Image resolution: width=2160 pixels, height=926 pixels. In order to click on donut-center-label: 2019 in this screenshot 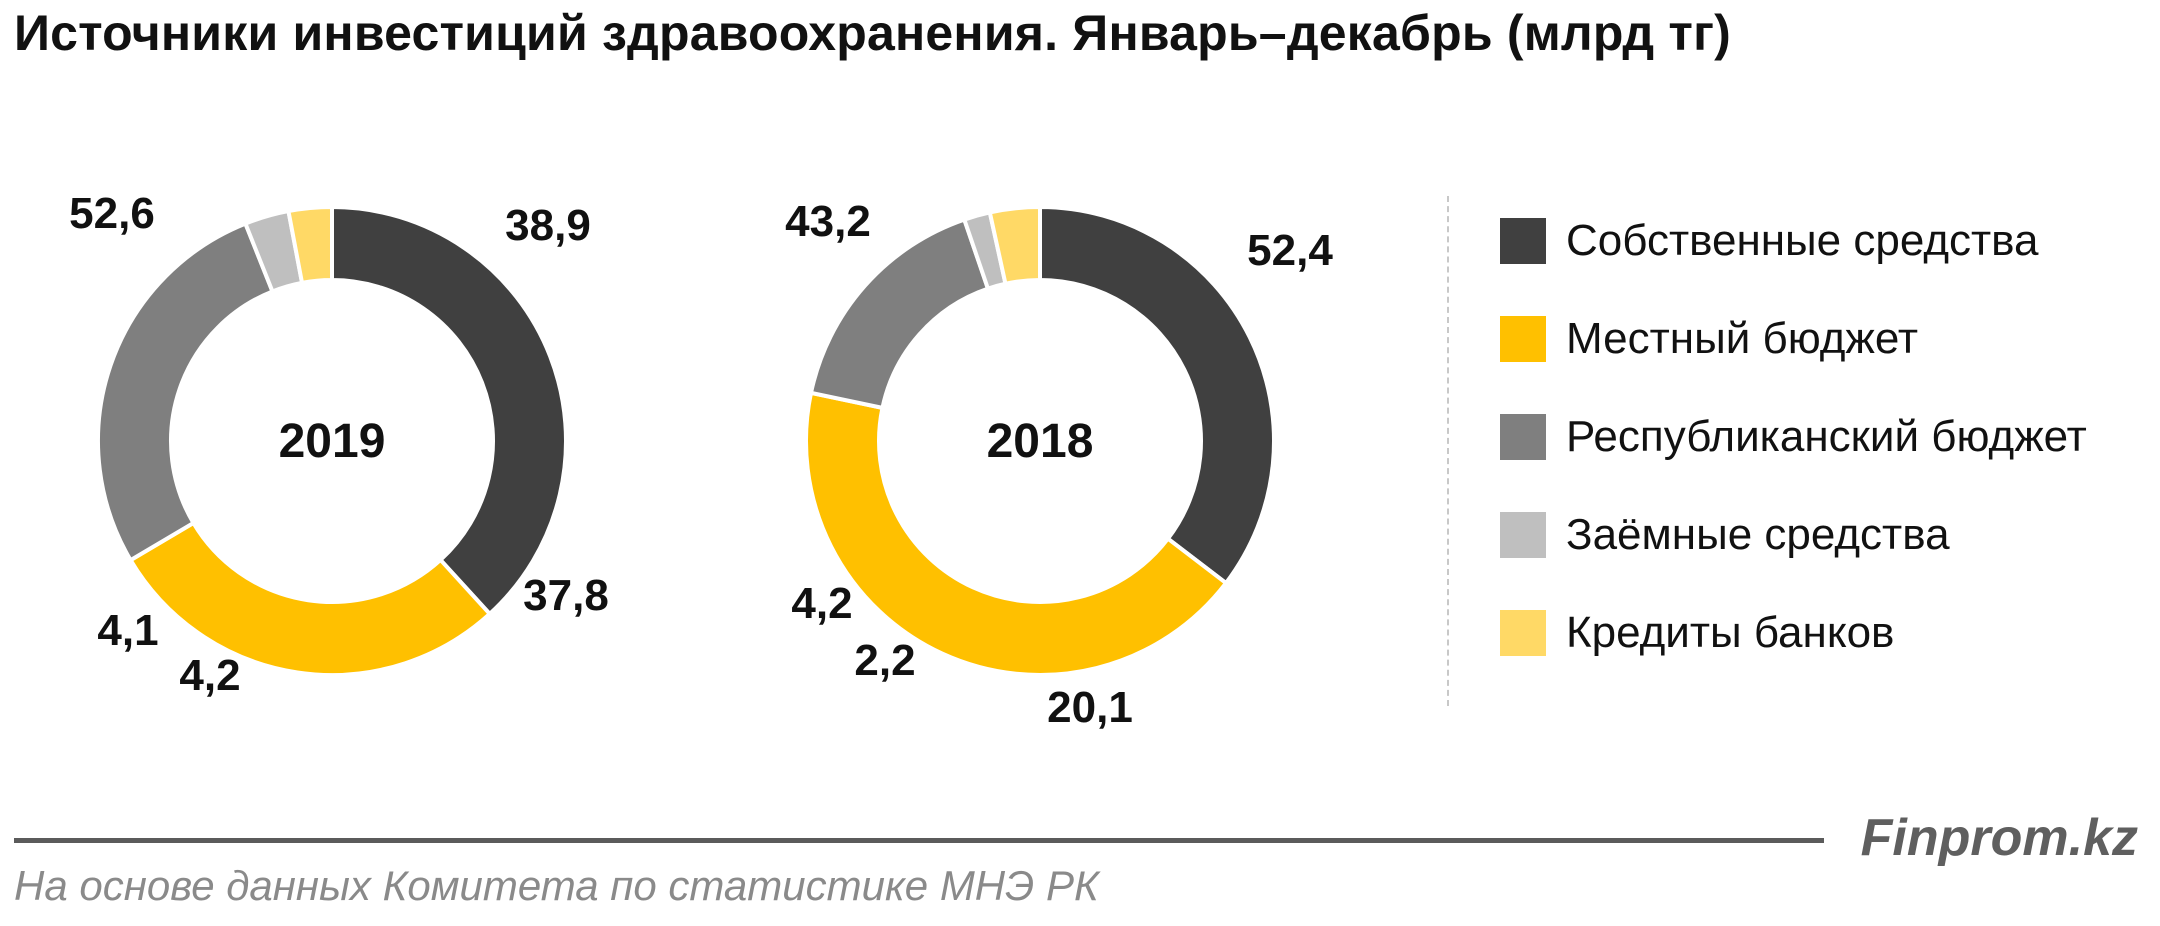, I will do `click(332, 441)`.